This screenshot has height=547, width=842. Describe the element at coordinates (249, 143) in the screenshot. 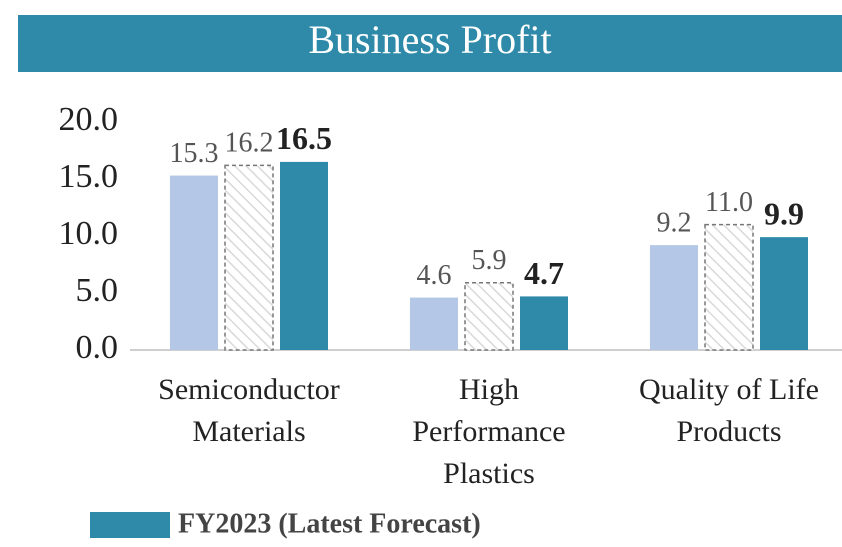

I see `value-label: 16.2` at that location.